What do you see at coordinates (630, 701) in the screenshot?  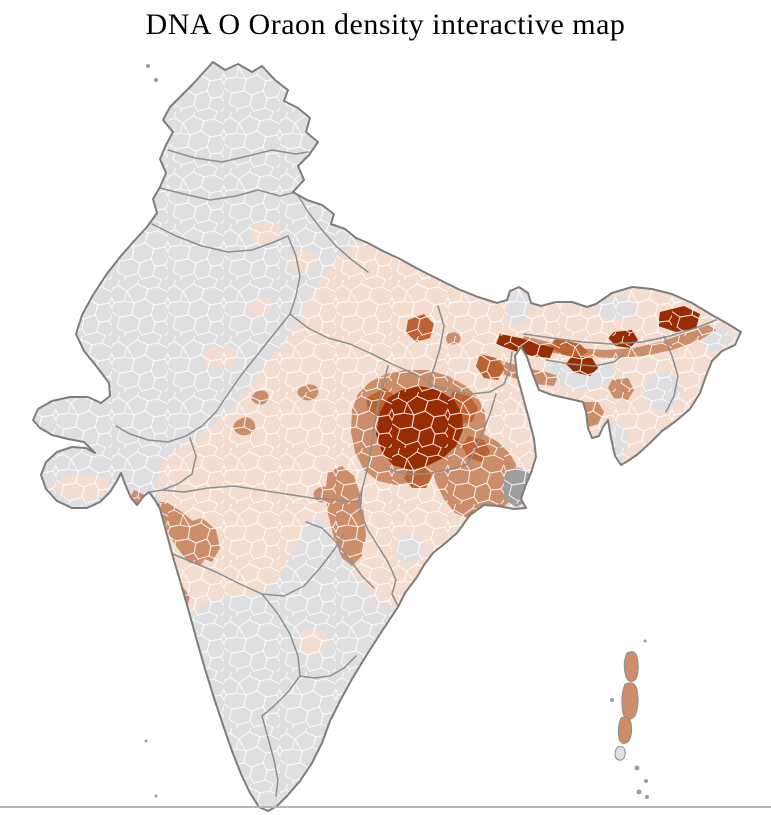 I see `region-andaman-middle` at bounding box center [630, 701].